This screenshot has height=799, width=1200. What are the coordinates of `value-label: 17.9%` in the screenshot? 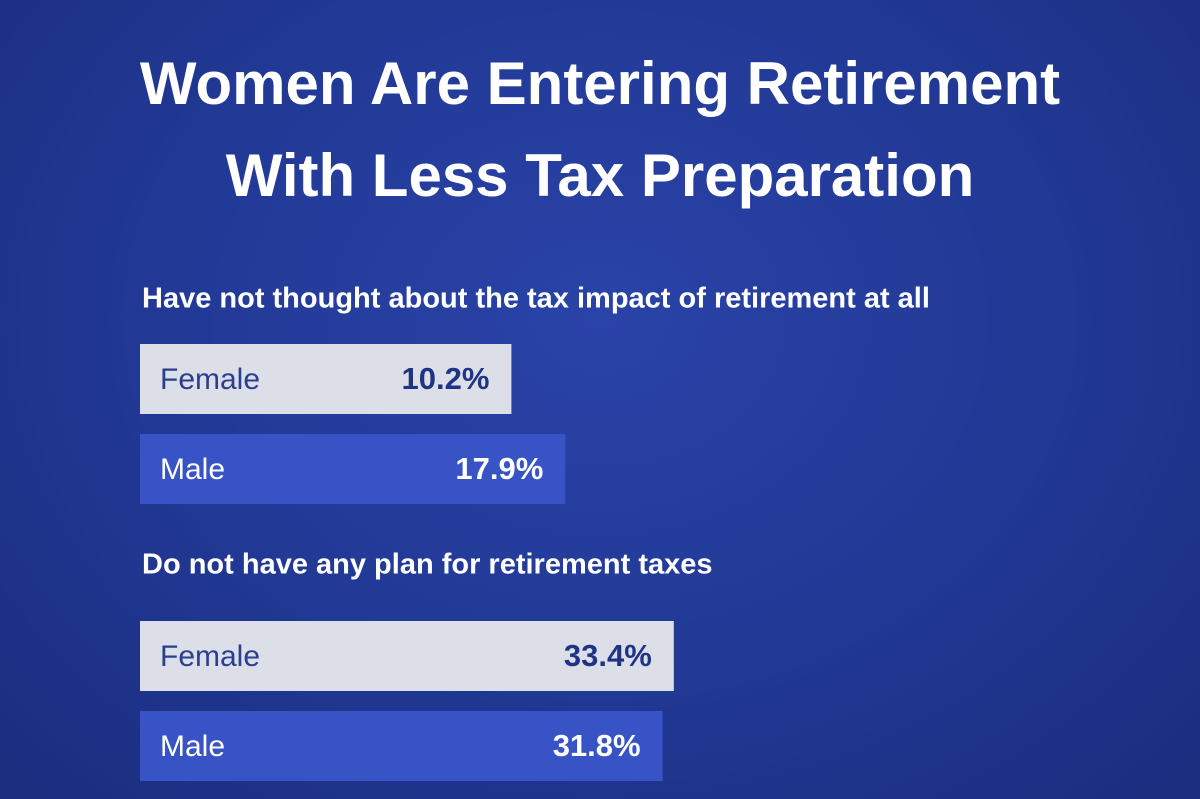 It's located at (499, 468).